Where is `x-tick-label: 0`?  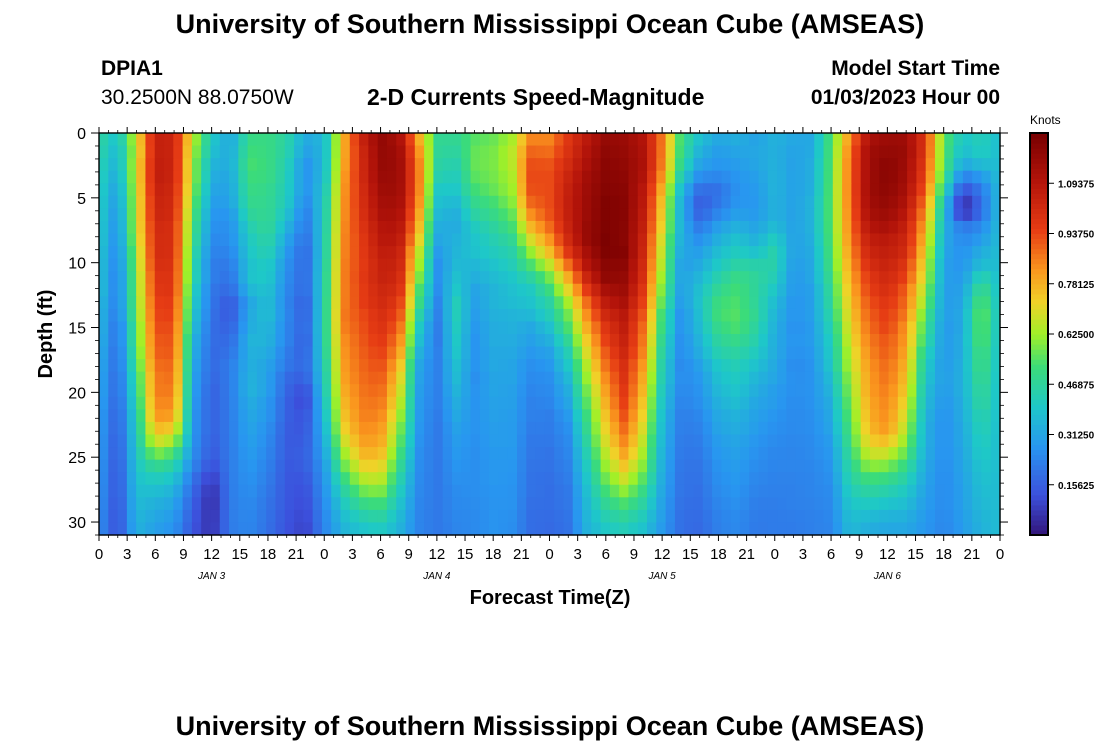
x-tick-label: 0 is located at coordinates (99, 554).